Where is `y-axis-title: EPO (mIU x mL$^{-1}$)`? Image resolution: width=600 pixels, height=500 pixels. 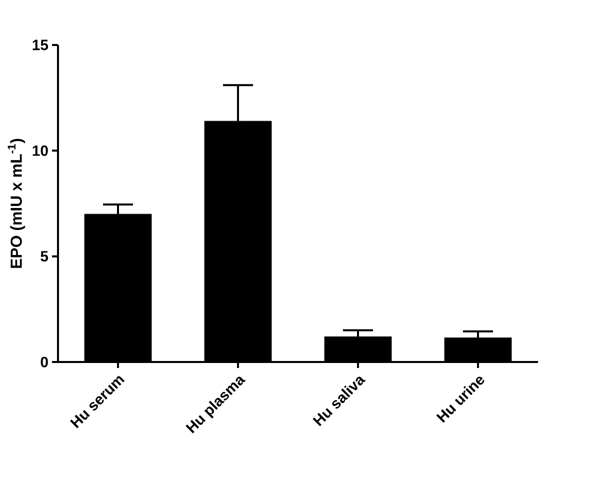 y-axis-title: EPO (mIU x mL$^{-1}$) is located at coordinates (17, 203).